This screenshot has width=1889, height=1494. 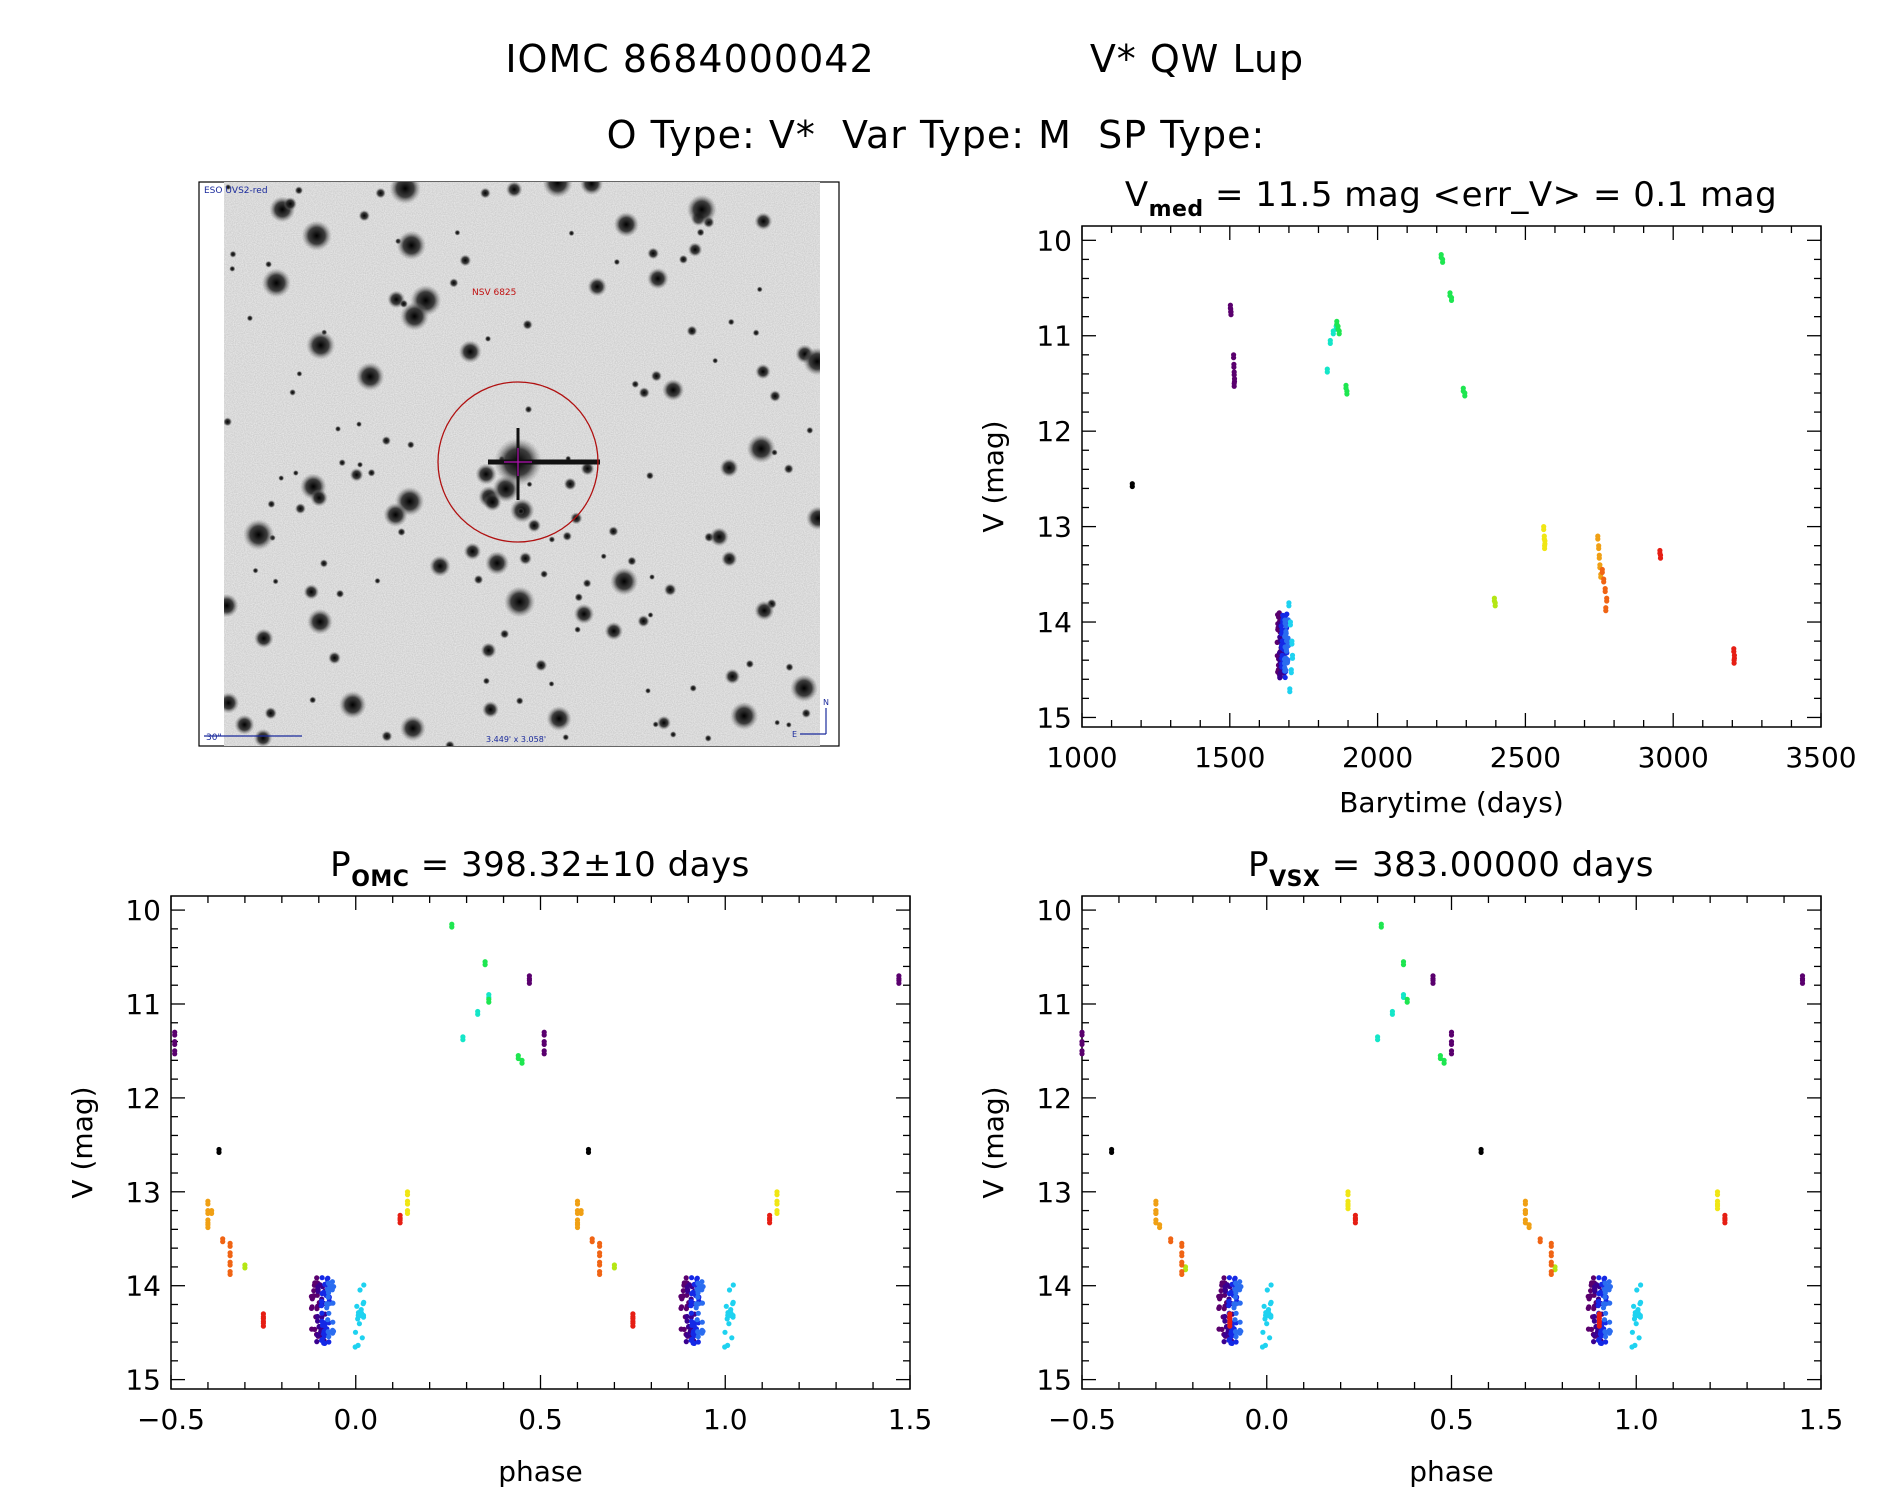 I want to click on x-tick-label: 3000, so click(x=1673, y=757).